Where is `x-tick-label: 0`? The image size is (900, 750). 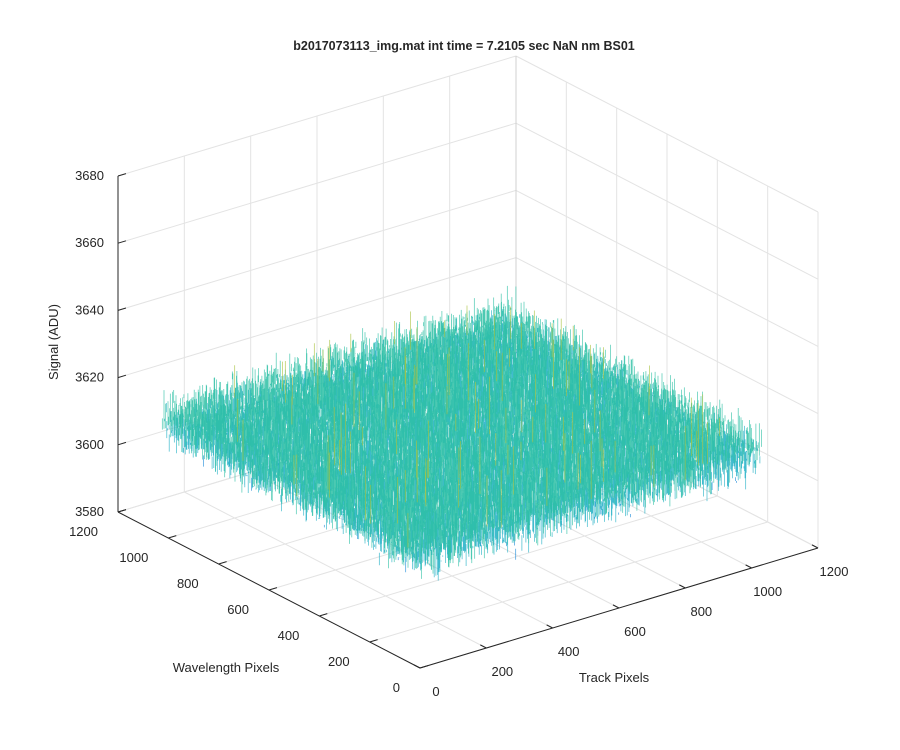
x-tick-label: 0 is located at coordinates (435, 691).